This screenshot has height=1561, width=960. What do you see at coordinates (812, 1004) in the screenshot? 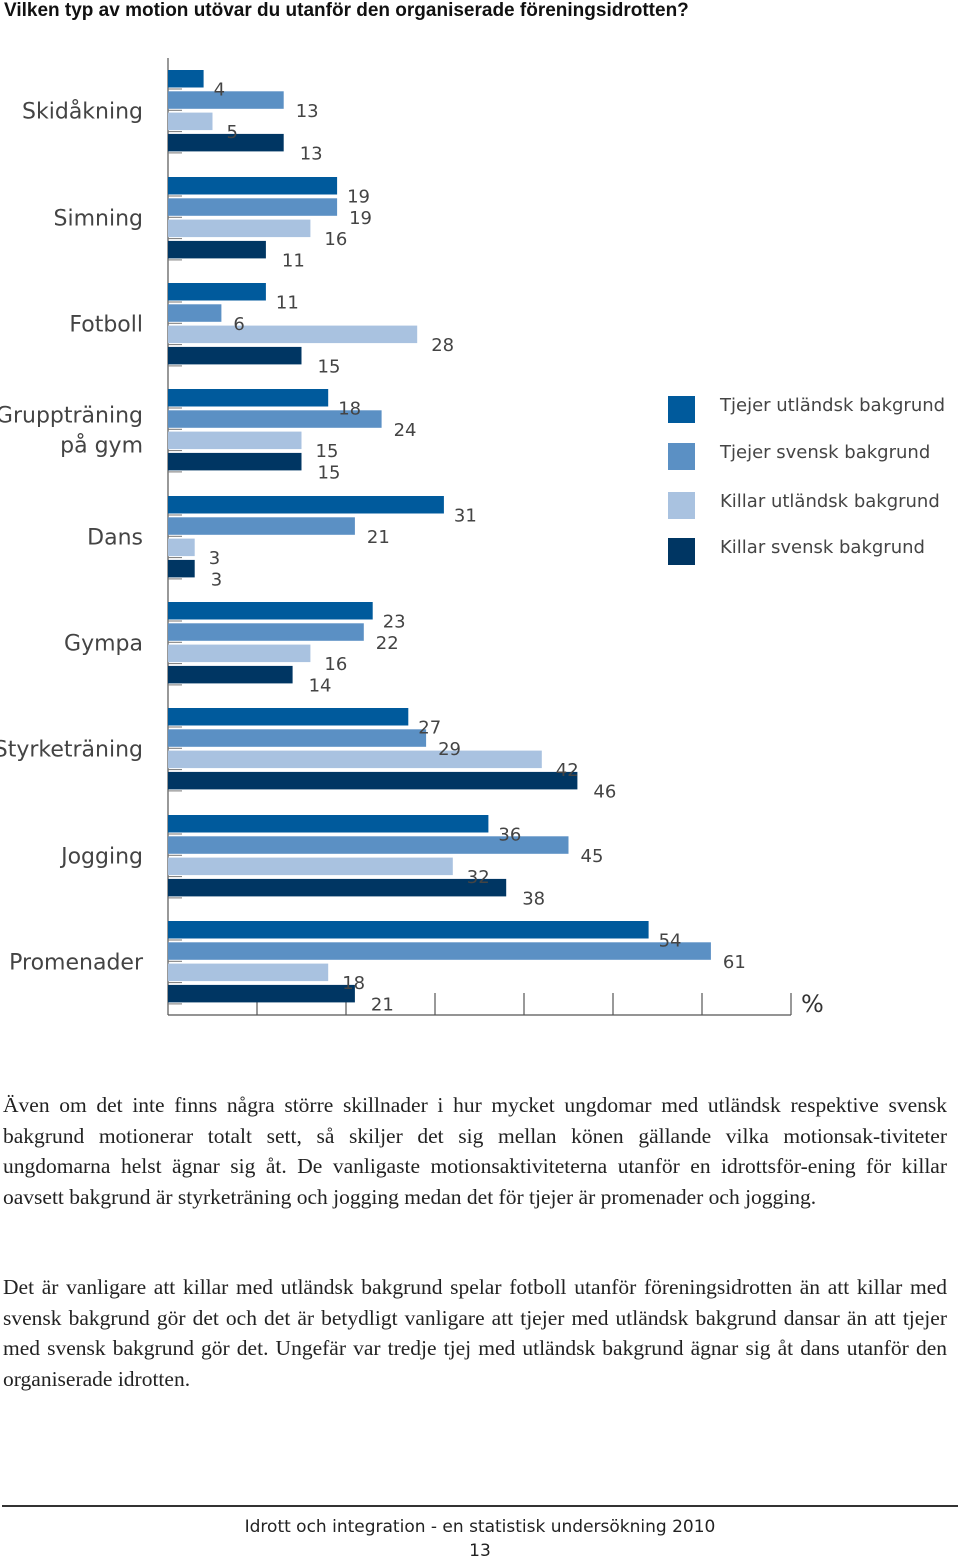
I see `unit-label: %` at bounding box center [812, 1004].